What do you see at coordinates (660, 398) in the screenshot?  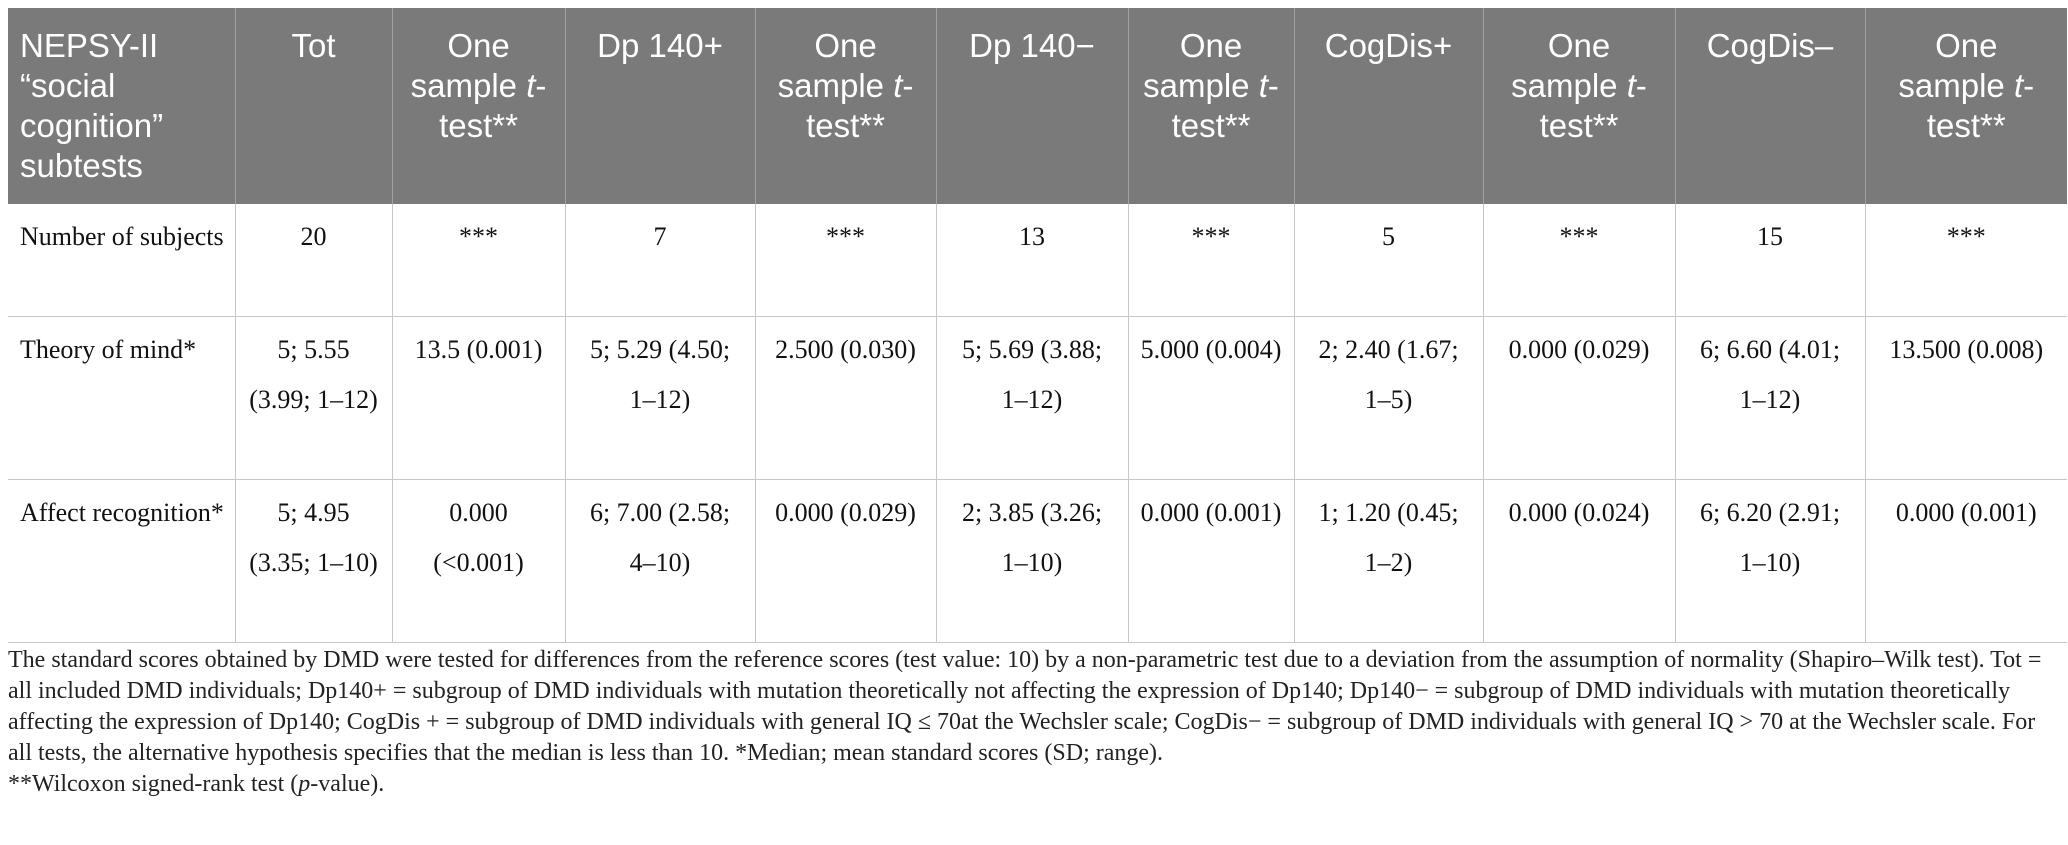 I see `table-cell: 5; 5.29 (4.50; 1–12)` at bounding box center [660, 398].